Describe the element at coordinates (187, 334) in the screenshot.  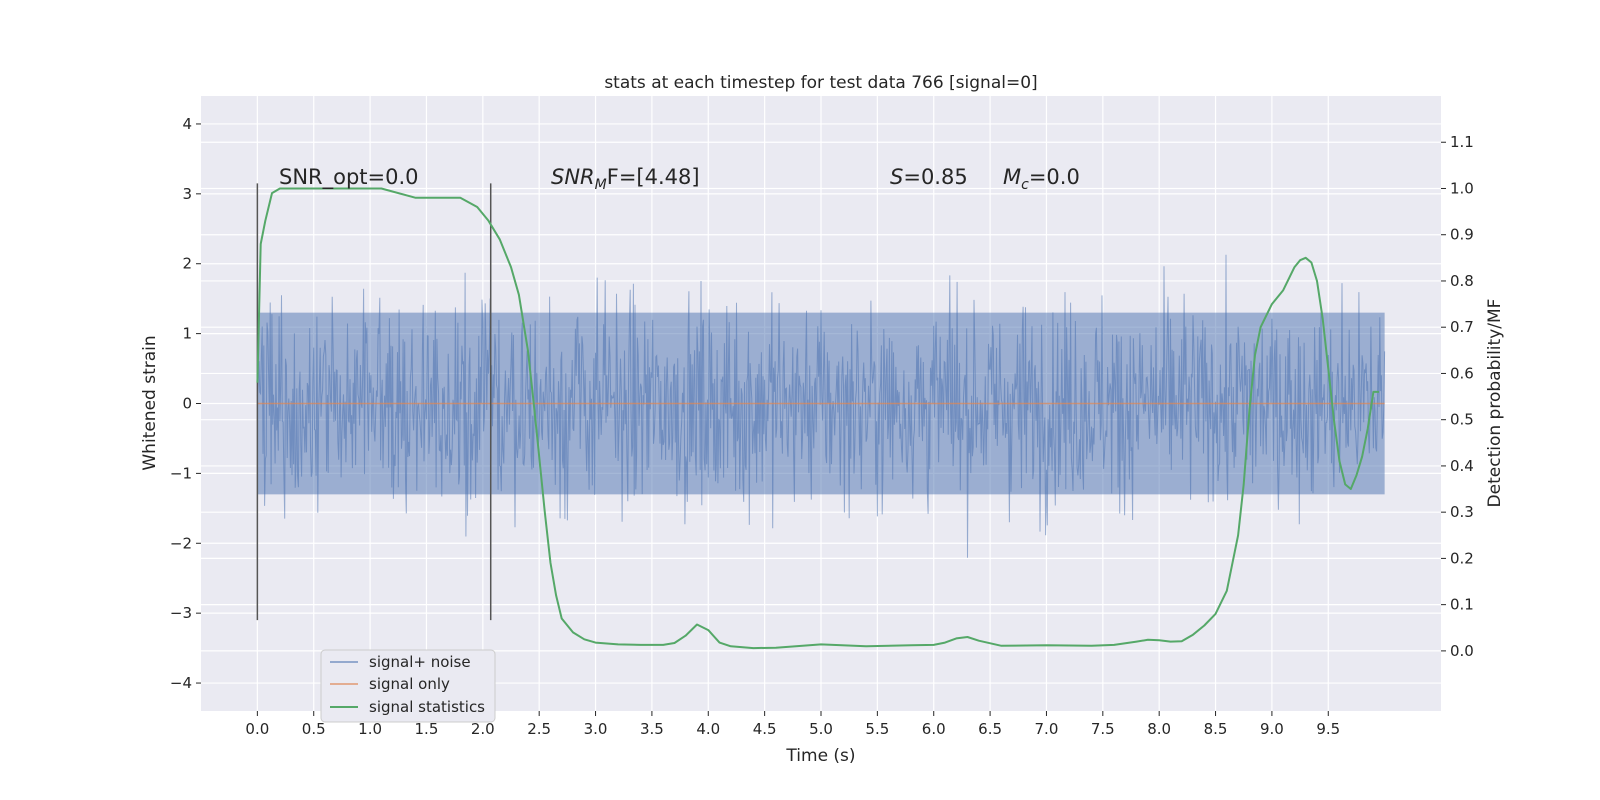
I see `y-tick-label-5: 1` at that location.